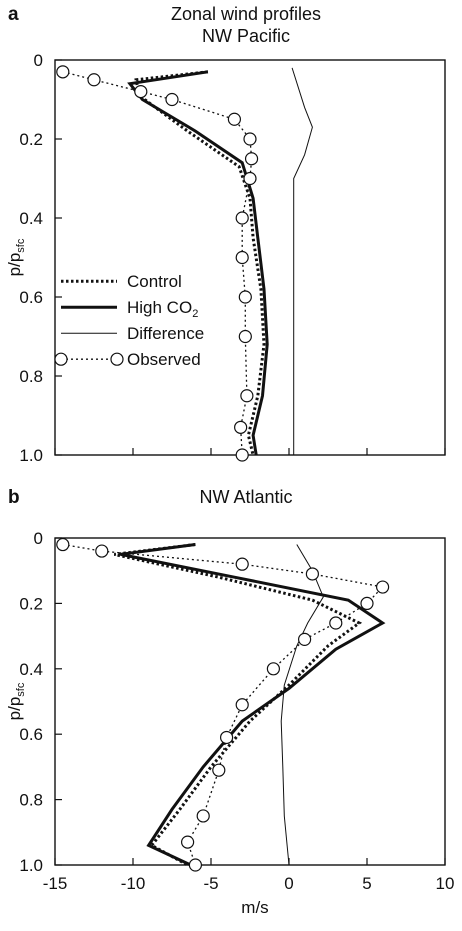  I want to click on panel-a-ytick-label: 0.2, so click(31, 139).